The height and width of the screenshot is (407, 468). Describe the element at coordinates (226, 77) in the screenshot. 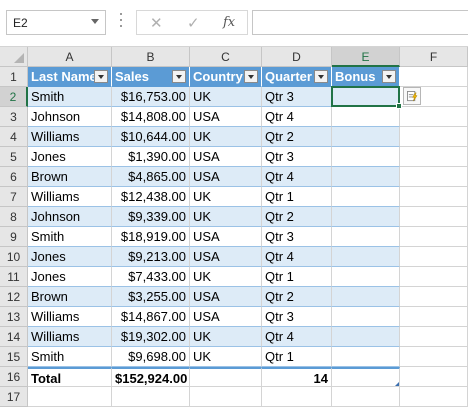

I see `table-header-cell: Country` at that location.